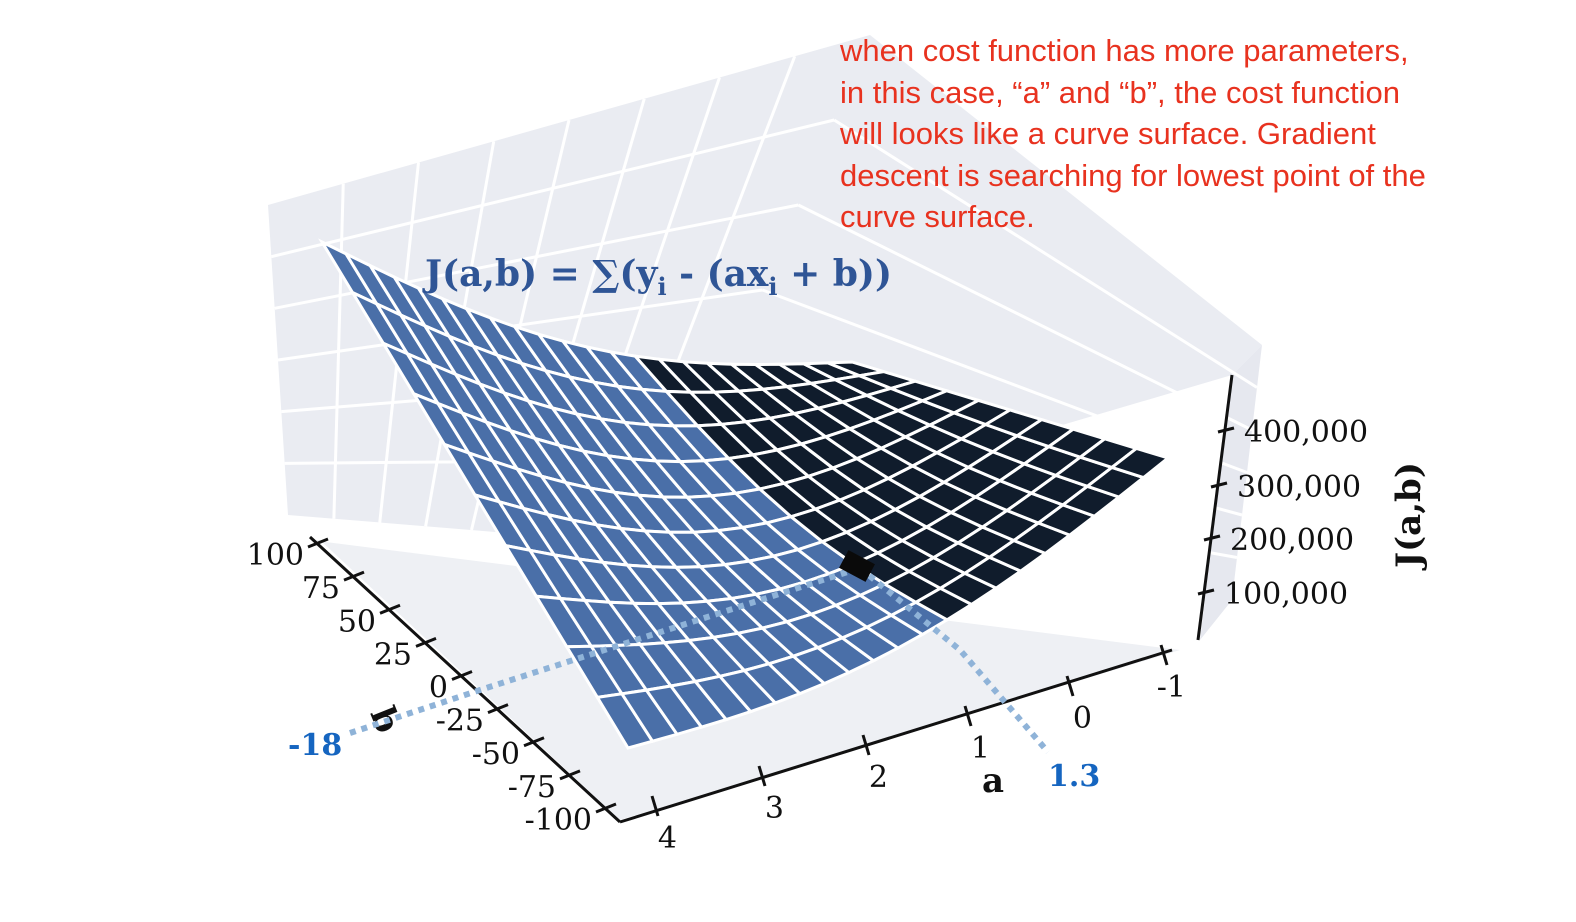 The image size is (1576, 922). What do you see at coordinates (980, 748) in the screenshot?
I see `a-tick-label: 1` at bounding box center [980, 748].